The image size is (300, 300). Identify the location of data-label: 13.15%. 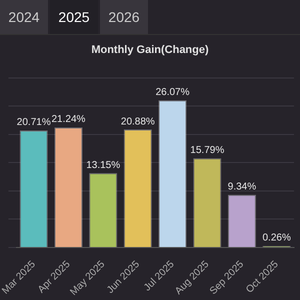
(103, 165).